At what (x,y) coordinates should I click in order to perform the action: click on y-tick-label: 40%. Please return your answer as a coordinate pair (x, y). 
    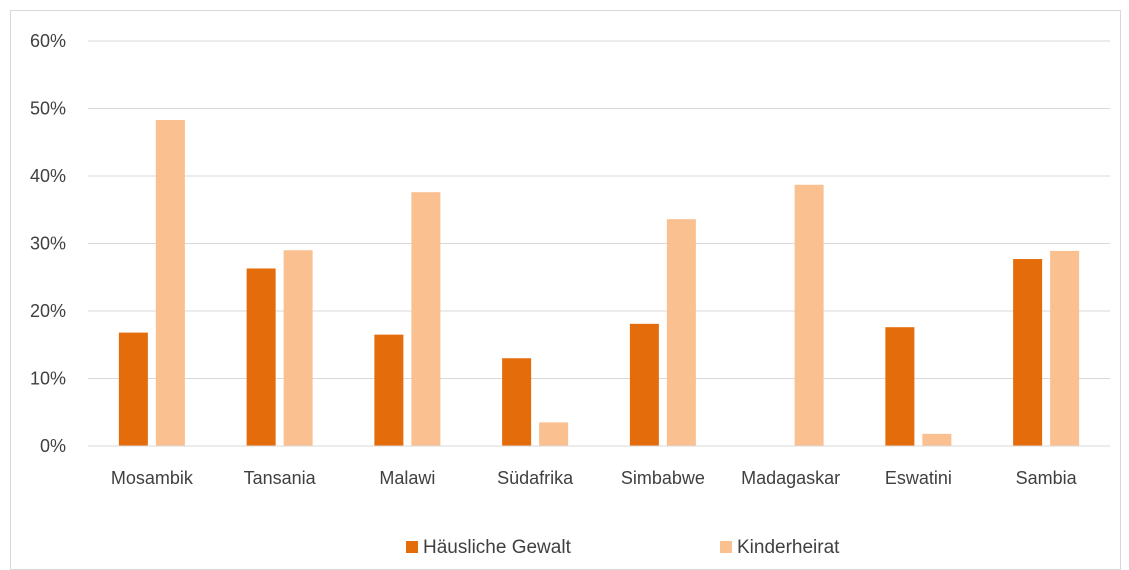
    Looking at the image, I should click on (48, 176).